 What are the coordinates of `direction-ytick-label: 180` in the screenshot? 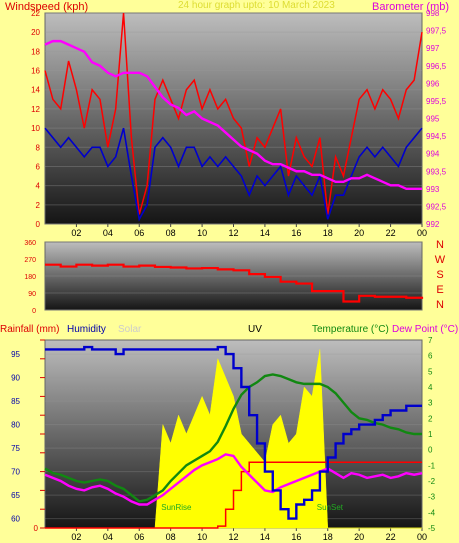 It's located at (30, 277).